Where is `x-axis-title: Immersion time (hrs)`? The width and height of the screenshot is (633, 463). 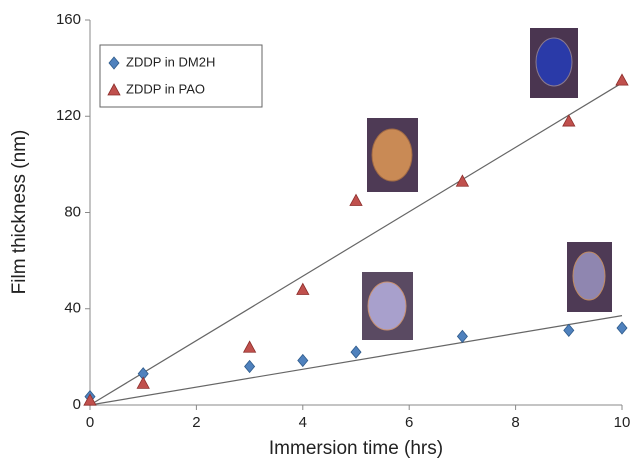
x-axis-title: Immersion time (hrs) is located at coordinates (356, 448).